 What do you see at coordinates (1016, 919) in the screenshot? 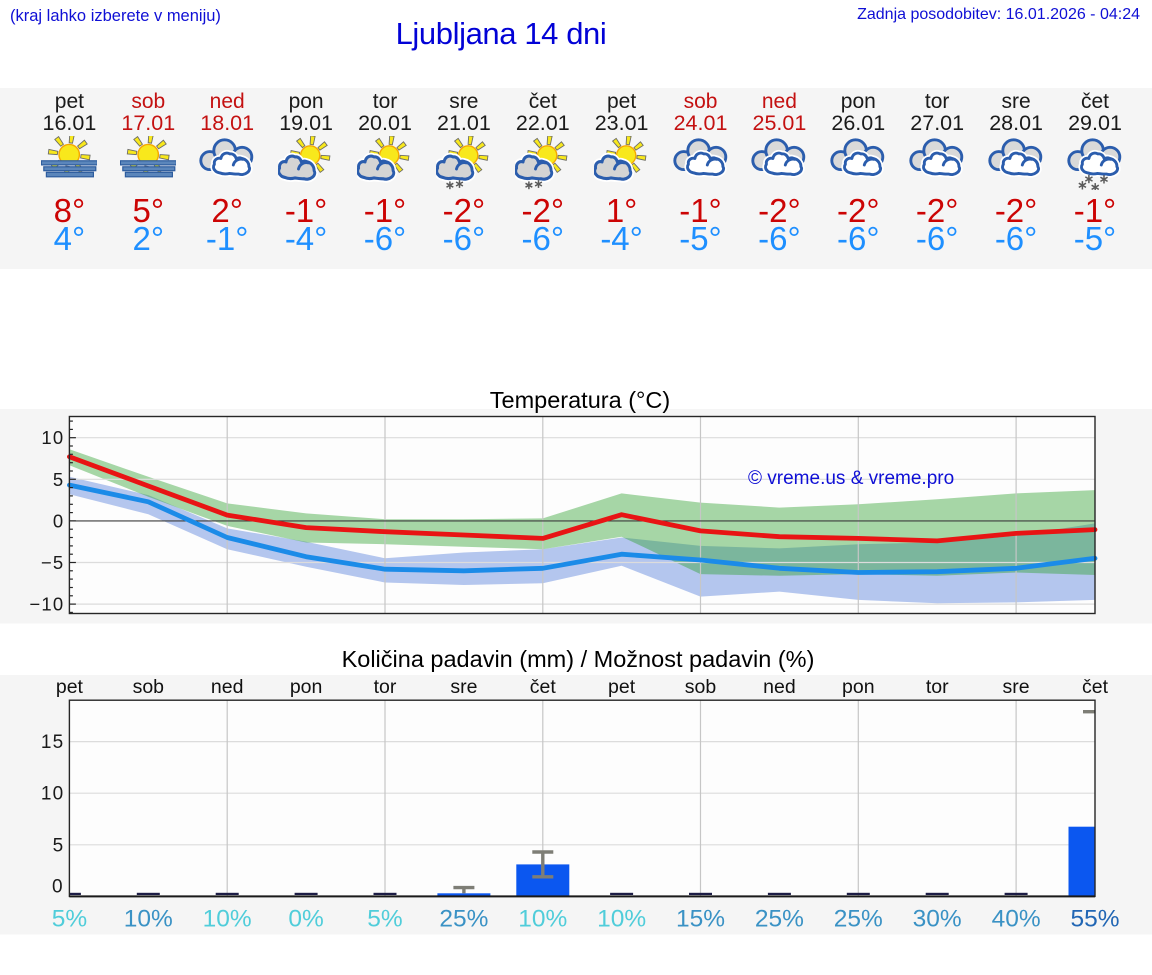
I see `svg-text: 40%` at bounding box center [1016, 919].